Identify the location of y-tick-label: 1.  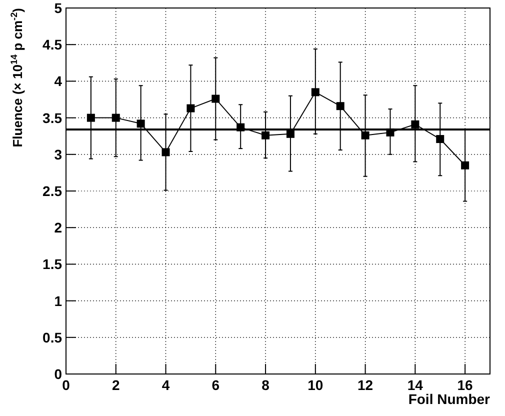
(58, 300).